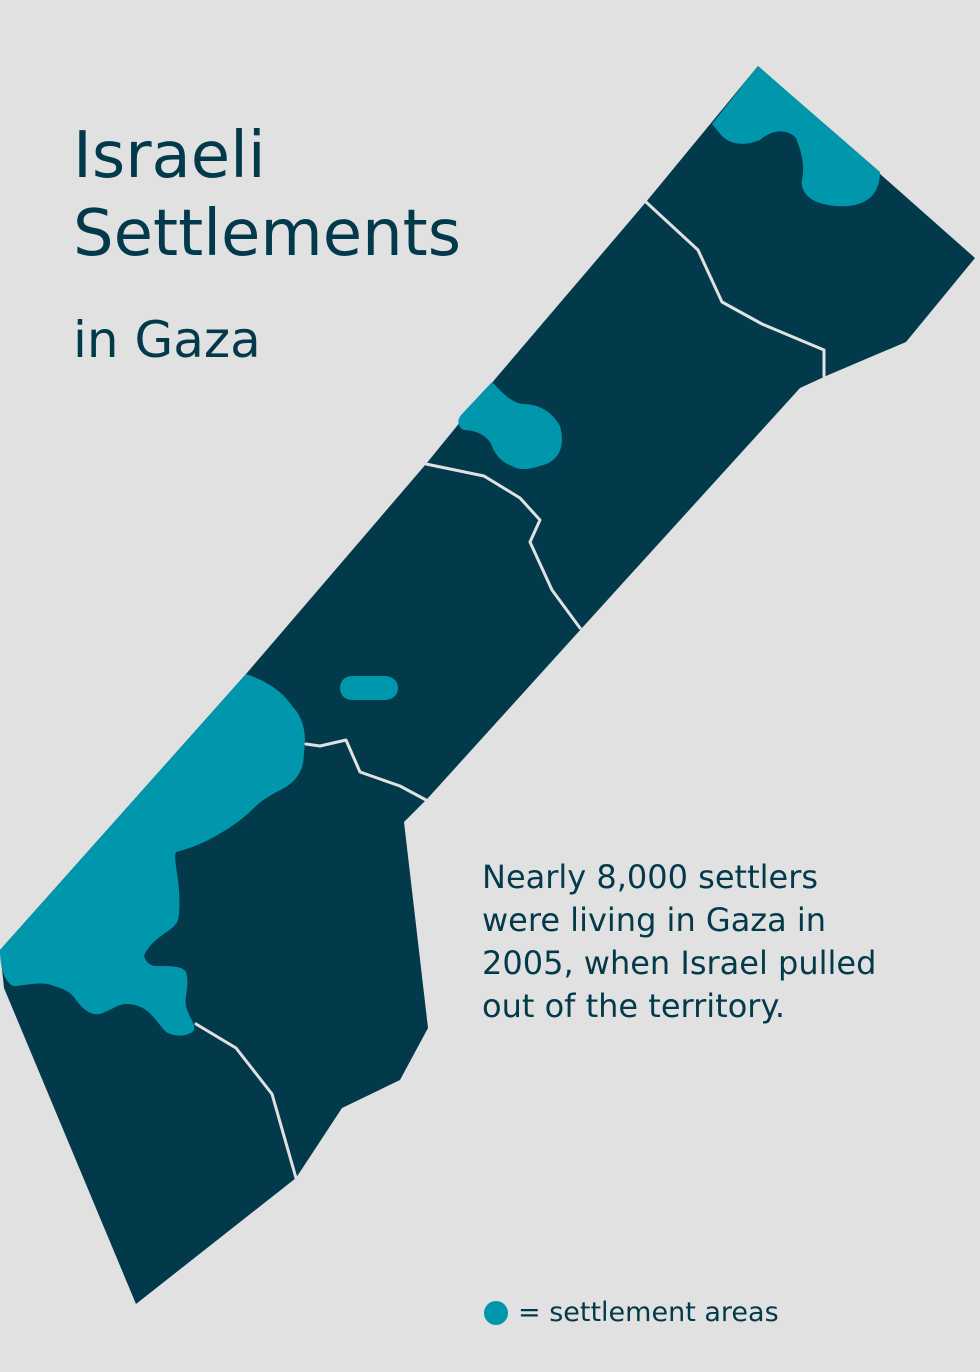  Describe the element at coordinates (796, 136) in the screenshot. I see `settlement-area-north` at that location.